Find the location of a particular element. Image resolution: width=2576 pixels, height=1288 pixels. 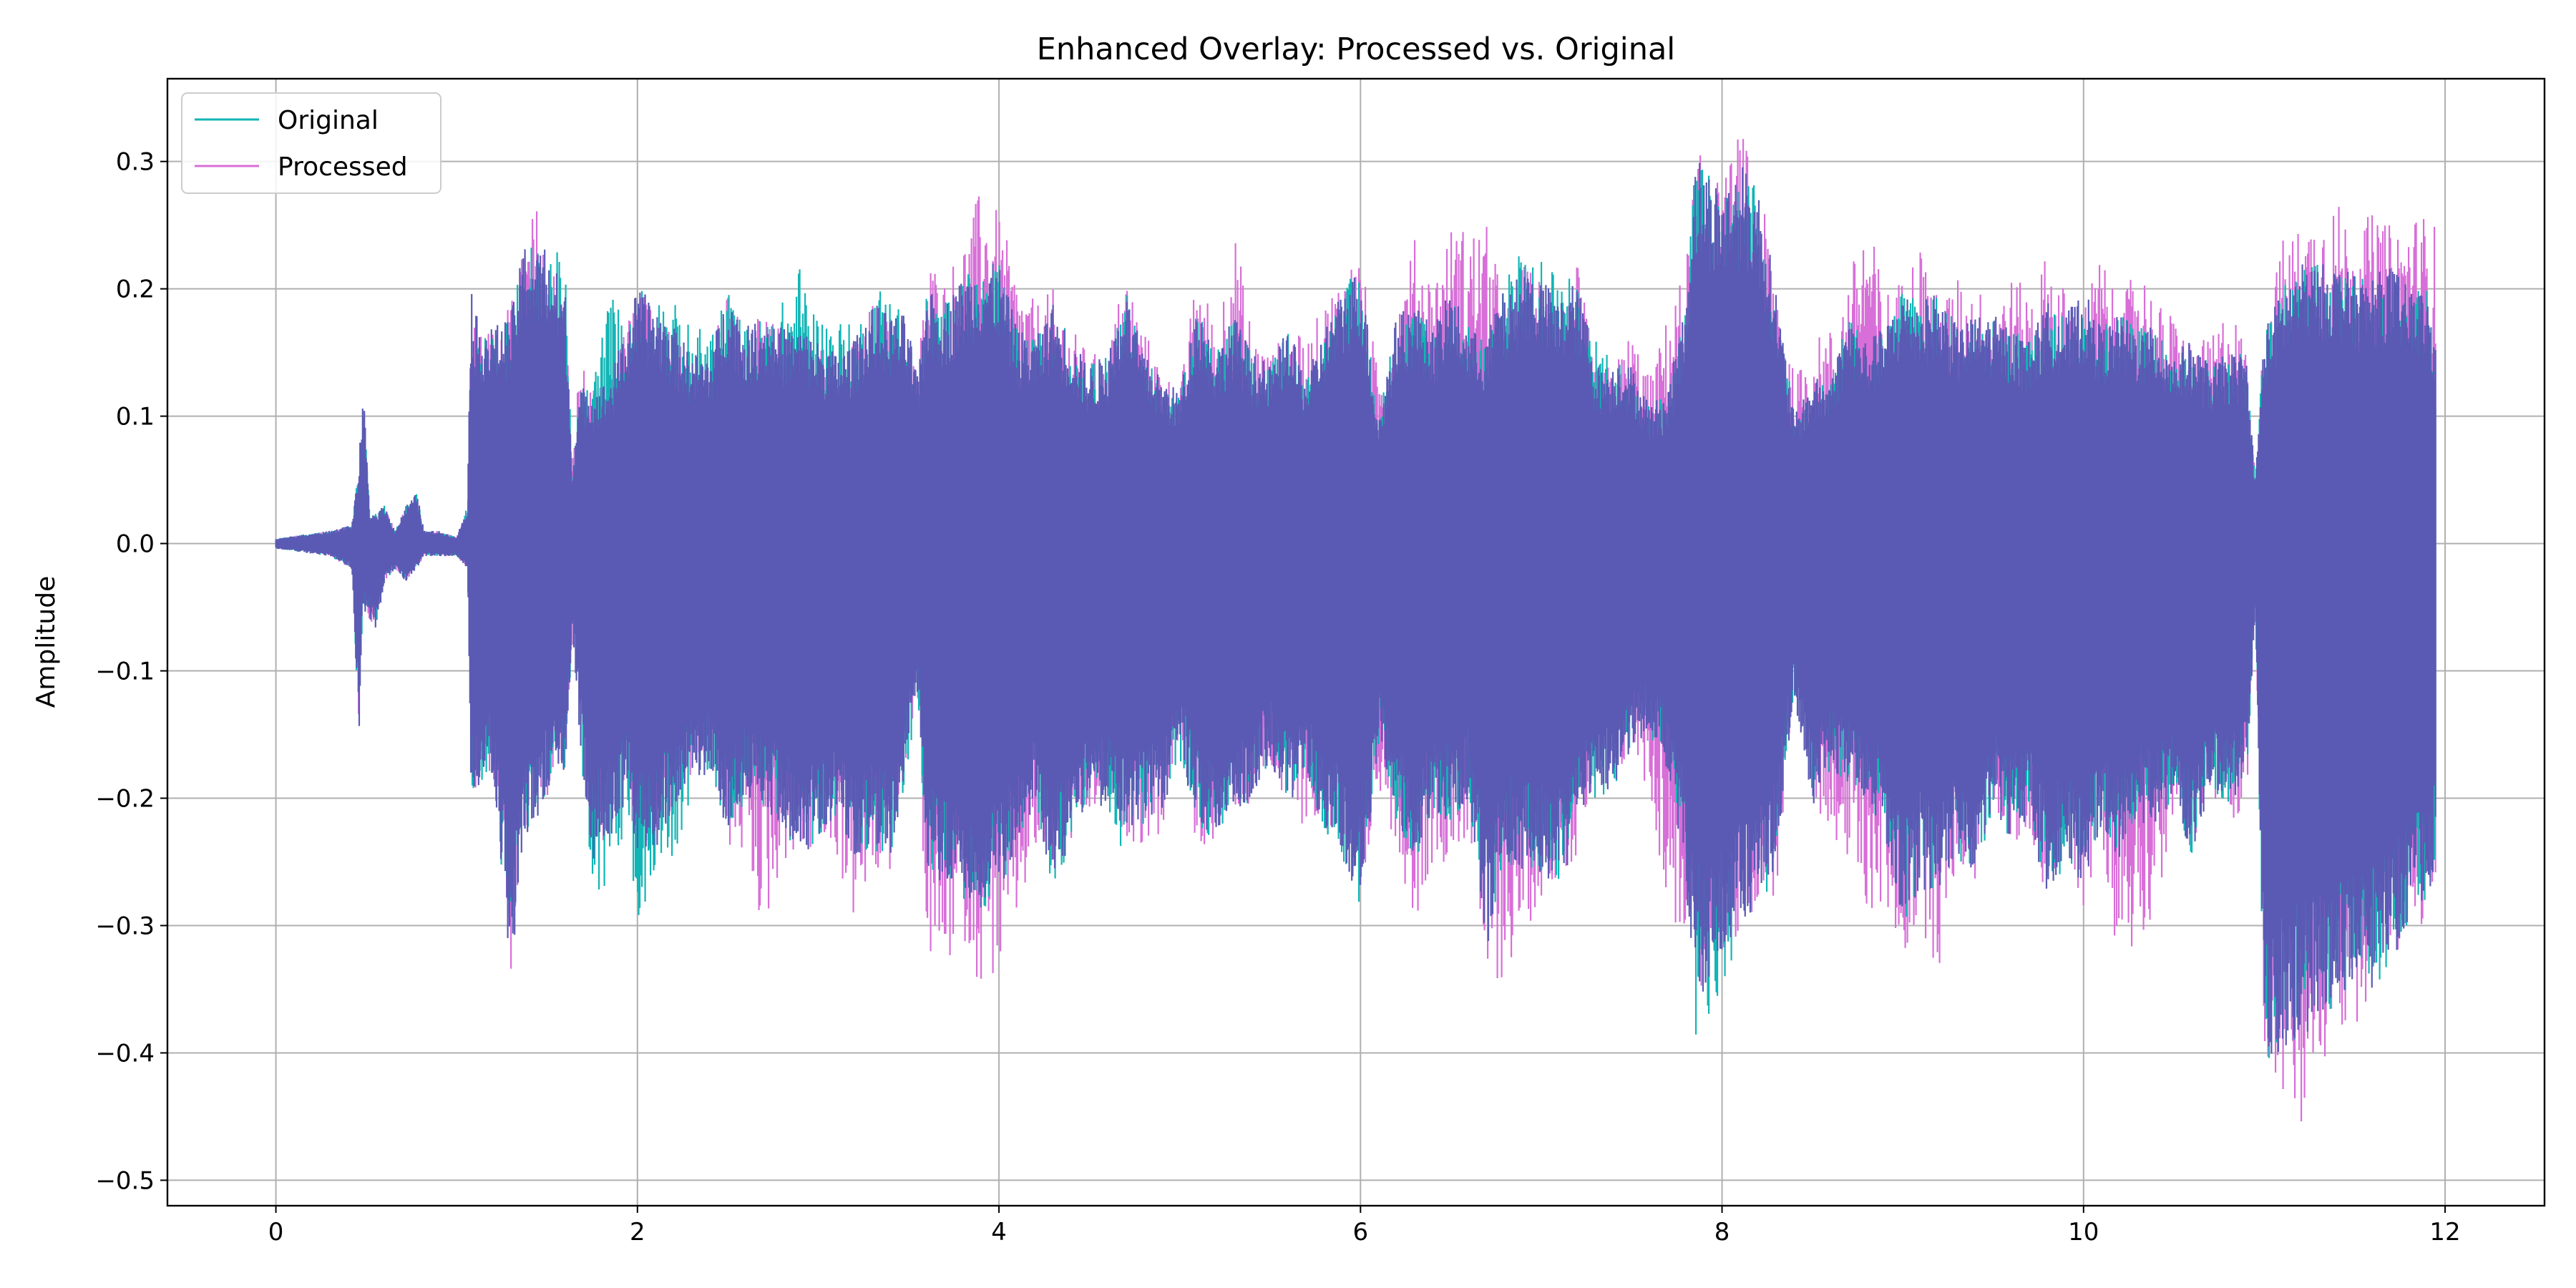

x-tick-label: 12 is located at coordinates (2444, 1232).